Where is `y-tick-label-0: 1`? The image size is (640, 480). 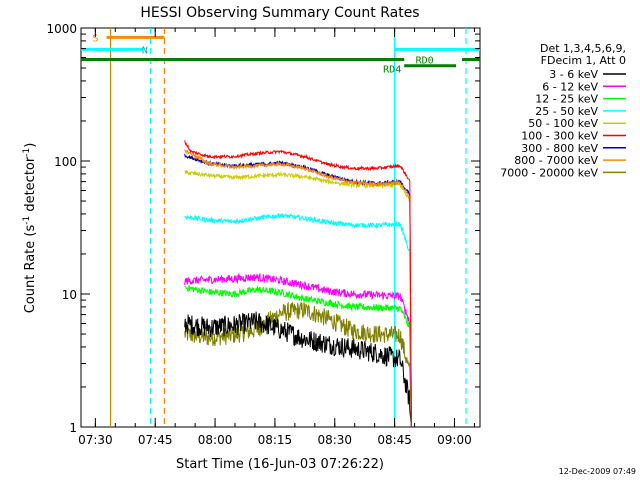 y-tick-label-0: 1 is located at coordinates (73, 428).